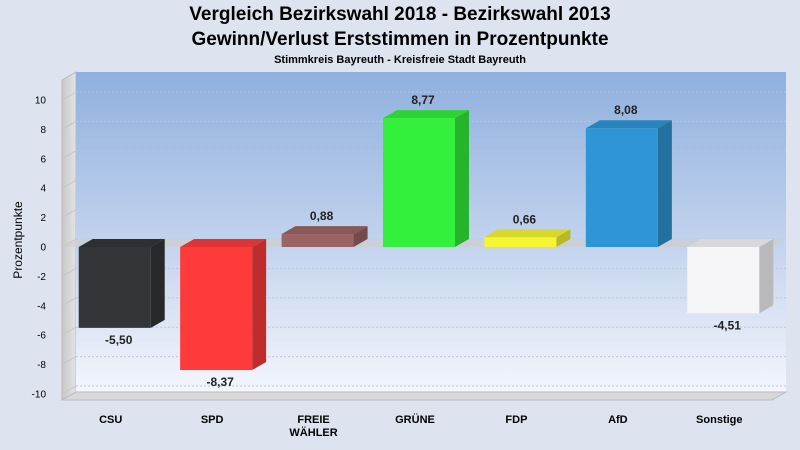  I want to click on y-tick-label: 8, so click(43, 130).